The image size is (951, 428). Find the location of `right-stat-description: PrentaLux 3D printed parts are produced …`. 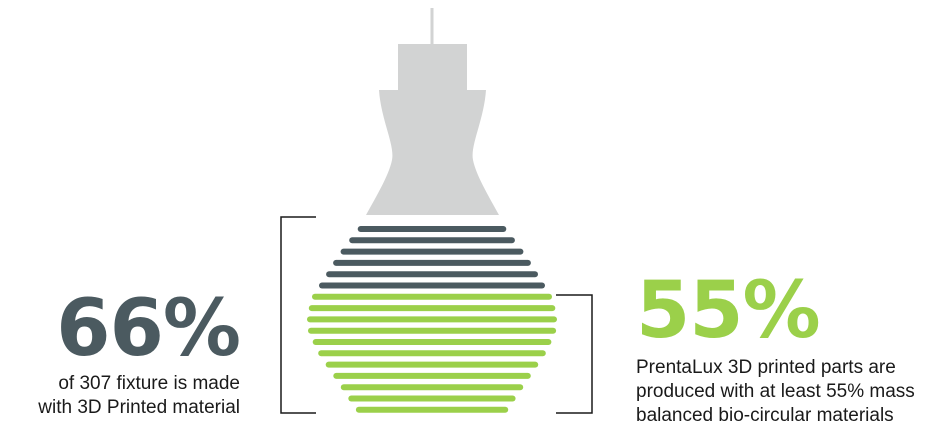

right-stat-description: PrentaLux 3D printed parts are produced … is located at coordinates (791, 392).